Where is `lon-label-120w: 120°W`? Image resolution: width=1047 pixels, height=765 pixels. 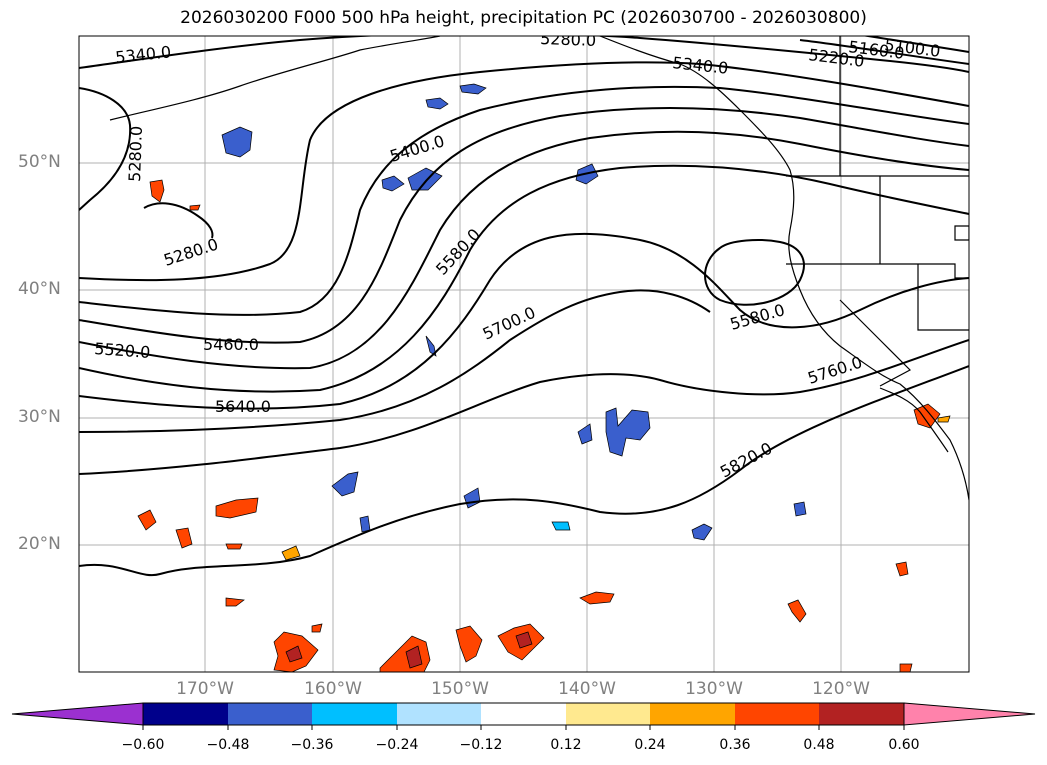
lon-label-120w: 120°W is located at coordinates (841, 689).